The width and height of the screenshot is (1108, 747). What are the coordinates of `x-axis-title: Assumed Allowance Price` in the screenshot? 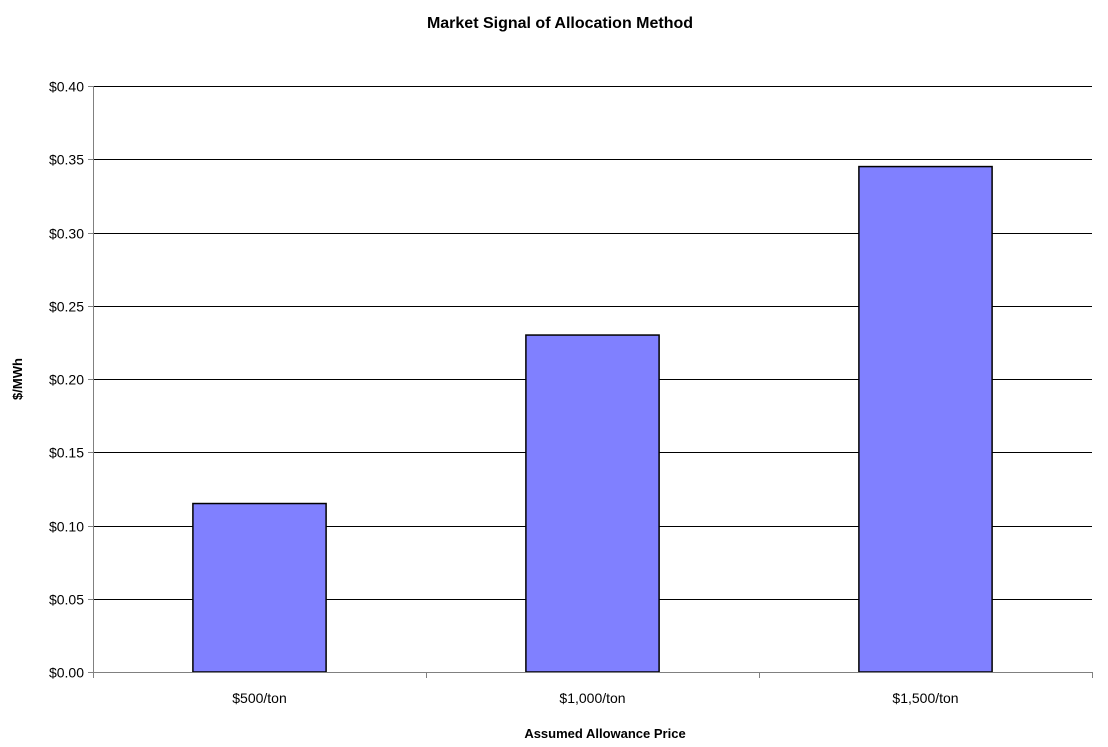 It's located at (604, 733).